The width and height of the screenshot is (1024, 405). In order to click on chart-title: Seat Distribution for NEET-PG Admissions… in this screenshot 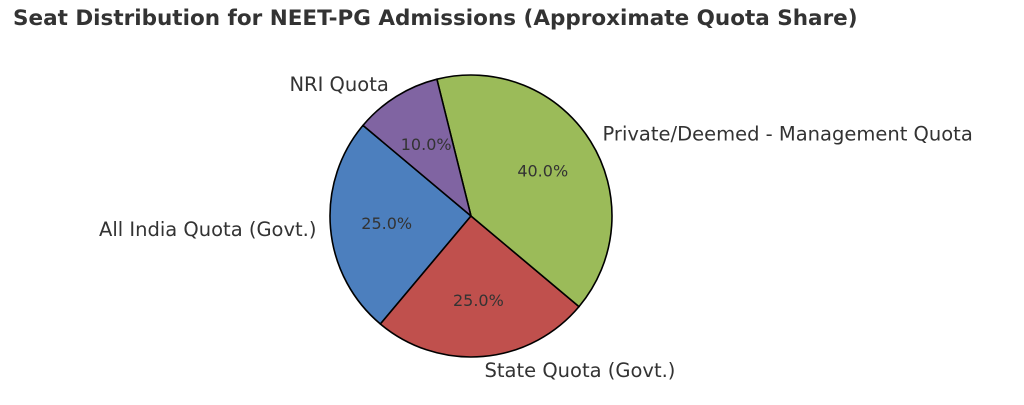, I will do `click(435, 18)`.